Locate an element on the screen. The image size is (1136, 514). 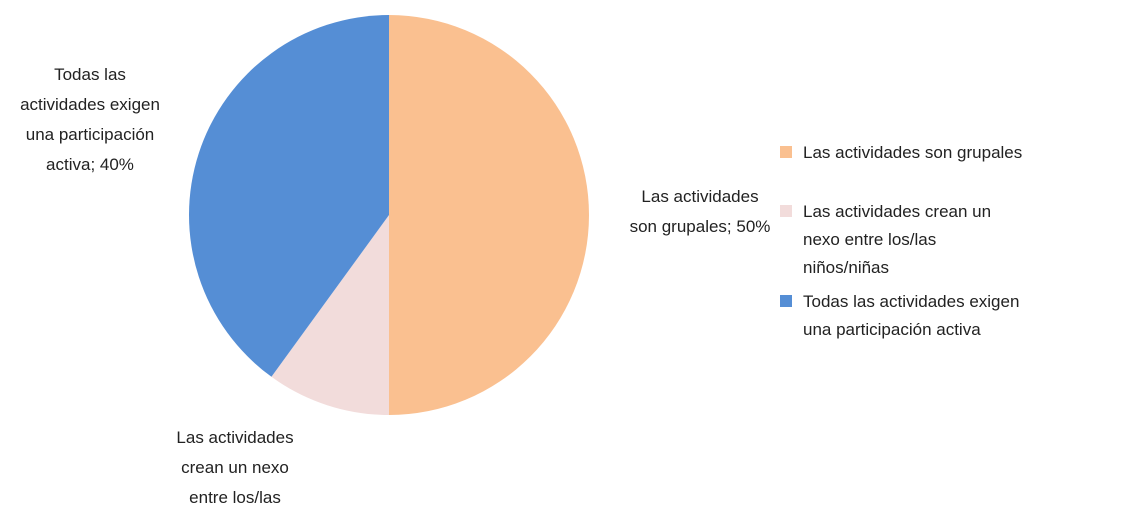
data-label: Las actividades son grupales; 50% is located at coordinates (700, 211).